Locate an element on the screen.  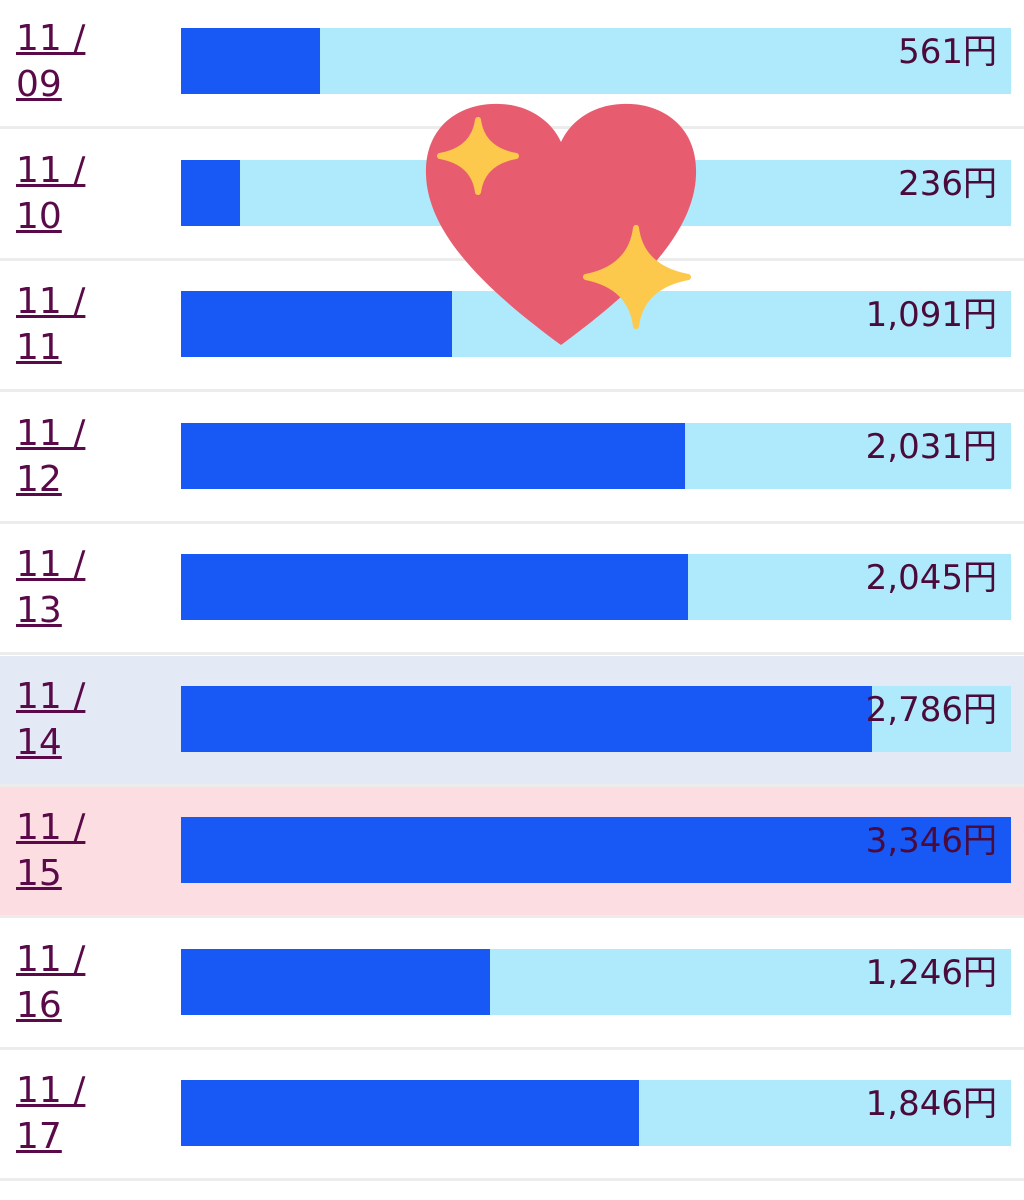
date-link: 11 / 17 is located at coordinates (51, 1113).